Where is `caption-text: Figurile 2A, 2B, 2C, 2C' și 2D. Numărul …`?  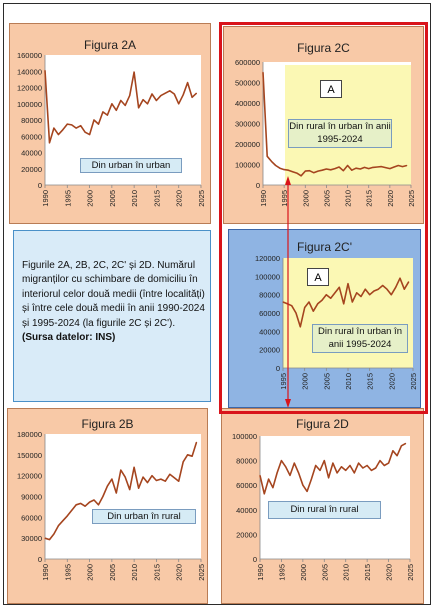
caption-text: Figurile 2A, 2B, 2C, 2C' și 2D. Numărul … is located at coordinates (115, 302).